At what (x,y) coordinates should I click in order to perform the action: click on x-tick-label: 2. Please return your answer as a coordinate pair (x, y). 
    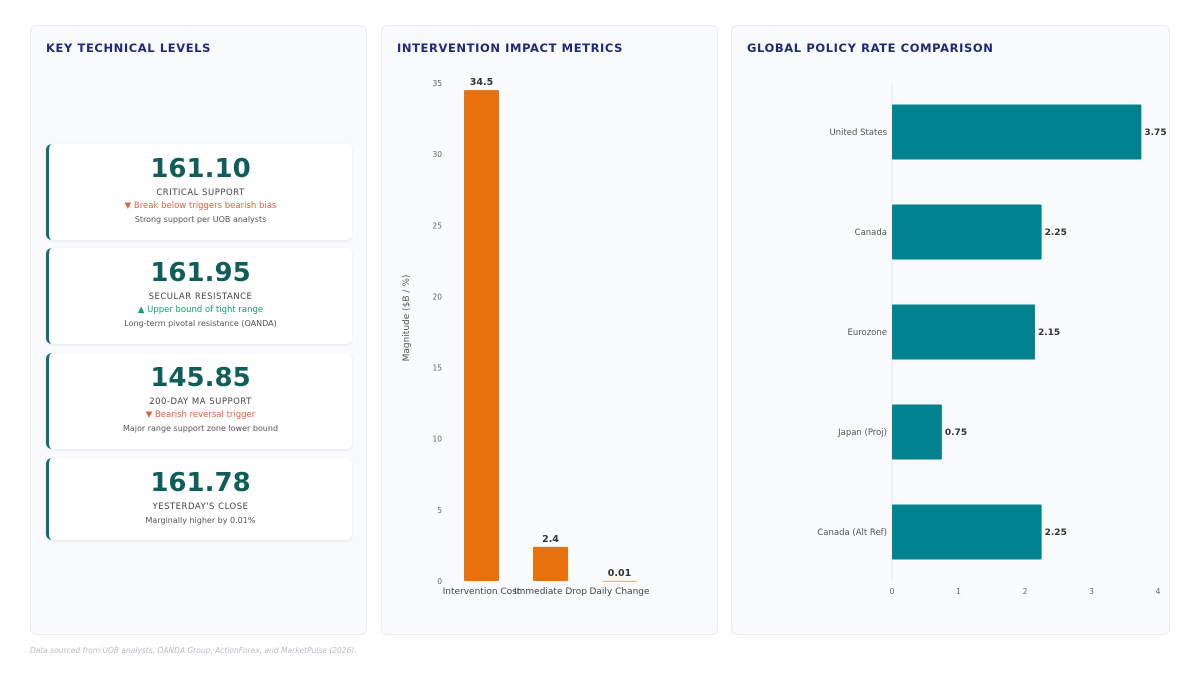
    Looking at the image, I should click on (1025, 591).